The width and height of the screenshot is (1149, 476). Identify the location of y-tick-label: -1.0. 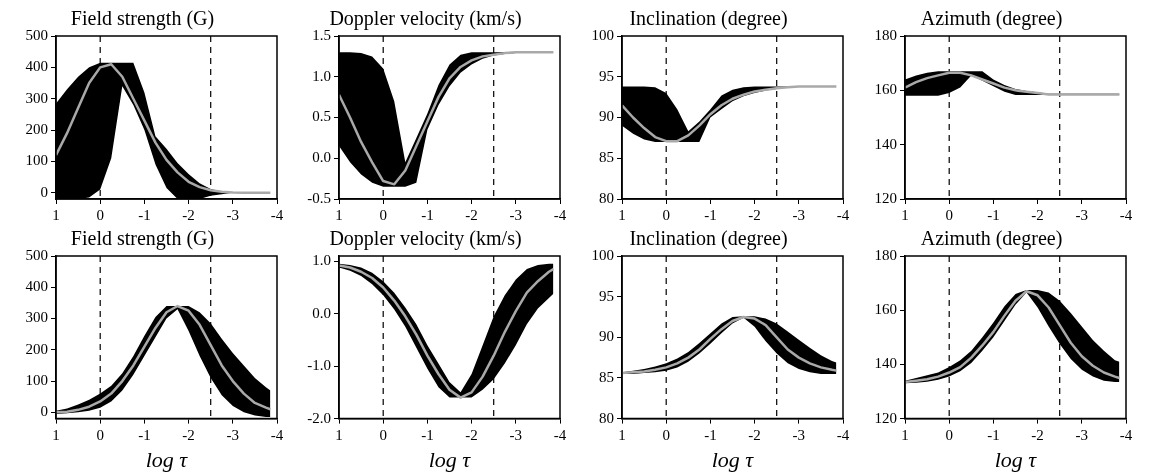
(319, 365).